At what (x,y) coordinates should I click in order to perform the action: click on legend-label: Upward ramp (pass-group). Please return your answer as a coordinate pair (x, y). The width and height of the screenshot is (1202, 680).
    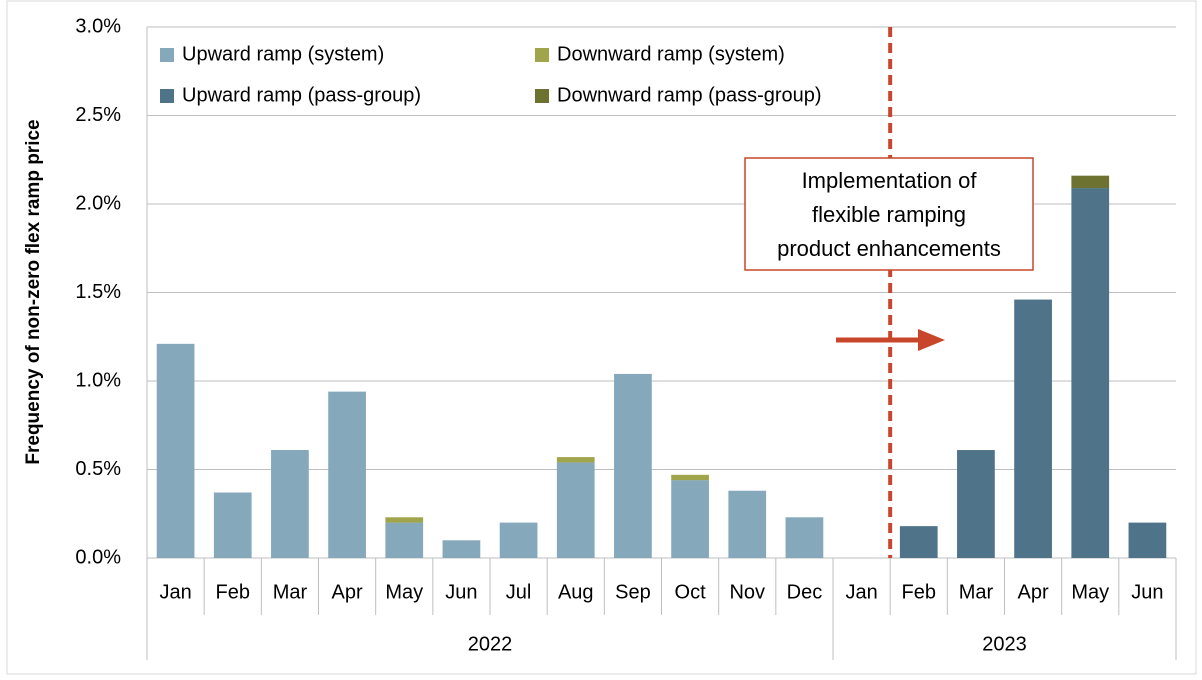
    Looking at the image, I should click on (301, 95).